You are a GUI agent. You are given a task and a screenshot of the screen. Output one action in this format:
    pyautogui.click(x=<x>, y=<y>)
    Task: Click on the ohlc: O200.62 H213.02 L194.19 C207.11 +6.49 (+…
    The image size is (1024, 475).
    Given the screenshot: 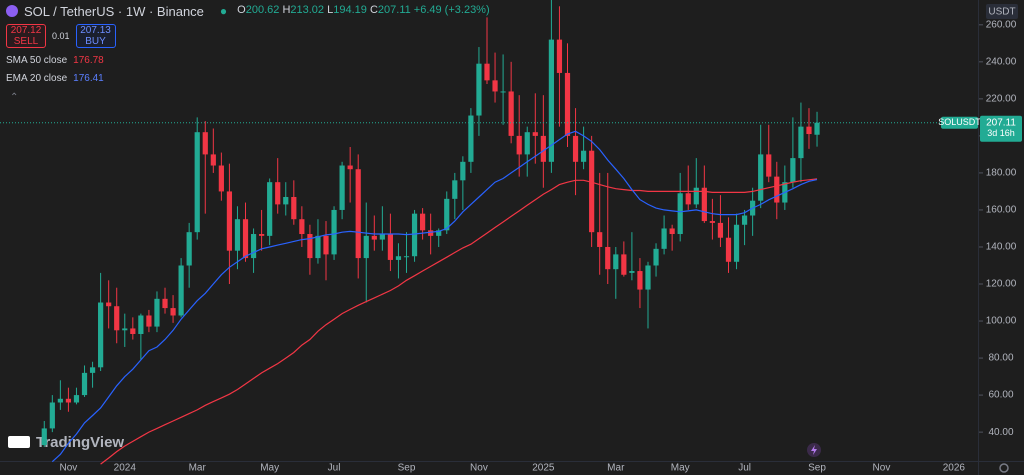 What is the action you would take?
    pyautogui.click(x=363, y=11)
    